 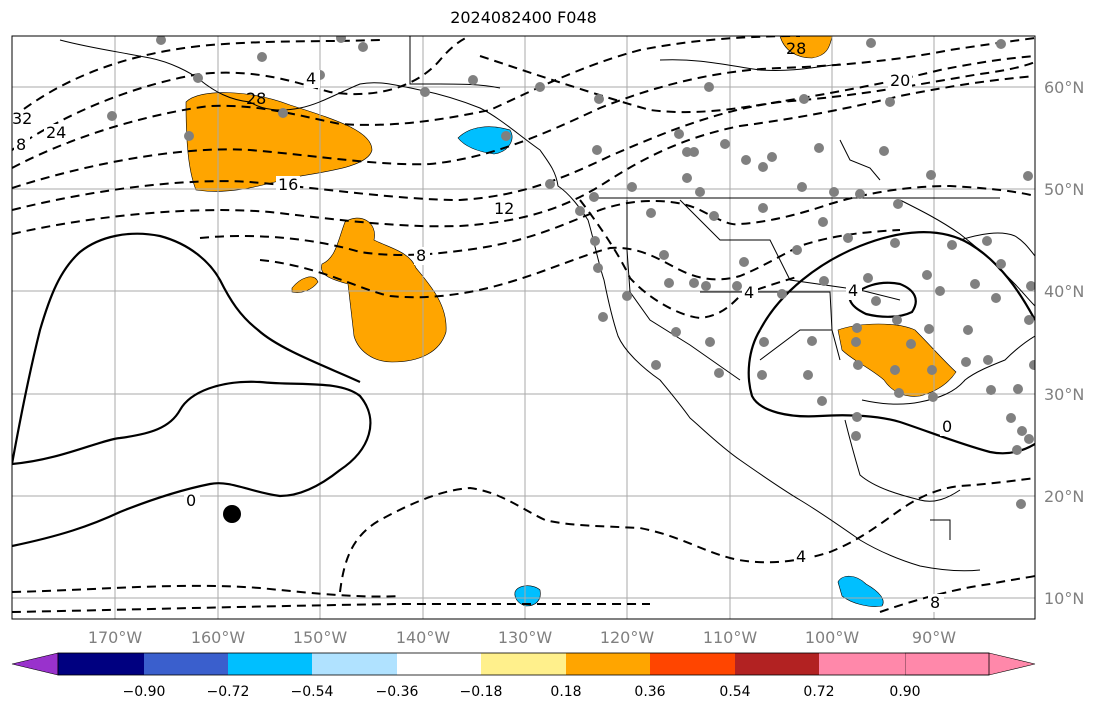 What do you see at coordinates (934, 637) in the screenshot?
I see `lon-label-90w: 90°W` at bounding box center [934, 637].